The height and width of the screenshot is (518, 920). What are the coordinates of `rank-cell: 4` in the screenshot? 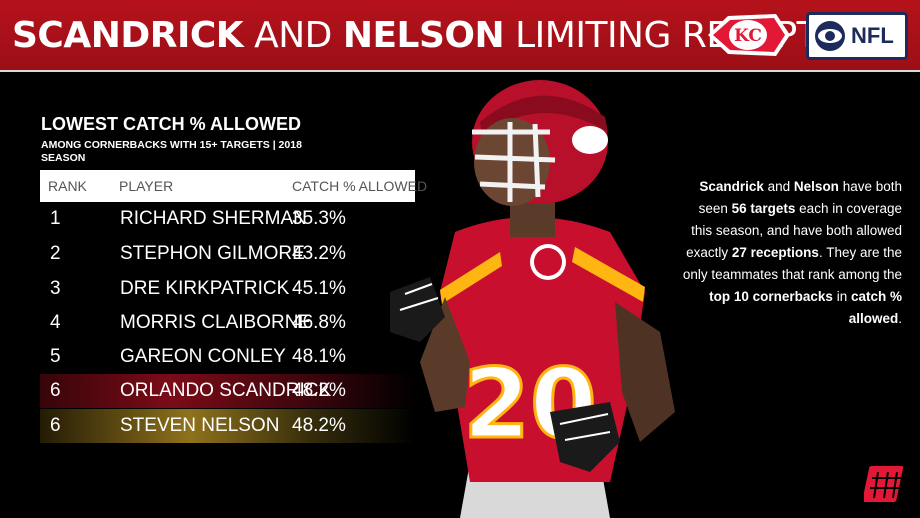 It's located at (55, 322).